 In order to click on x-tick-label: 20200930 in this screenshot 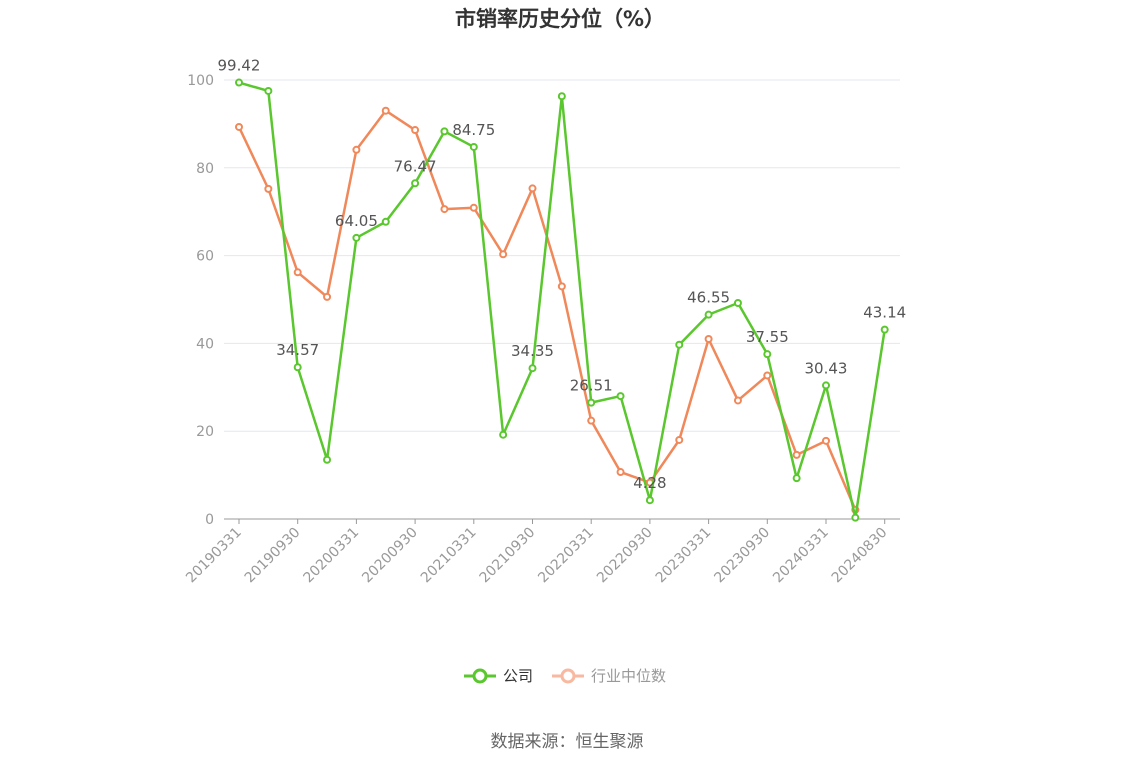, I will do `click(390, 556)`.